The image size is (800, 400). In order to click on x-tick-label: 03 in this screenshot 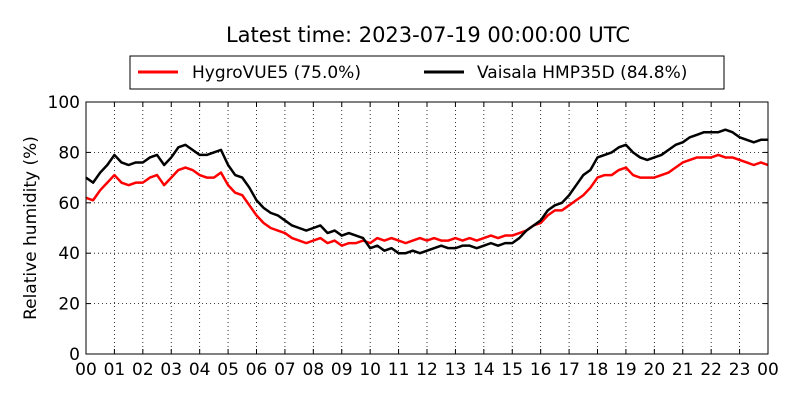, I will do `click(171, 370)`.